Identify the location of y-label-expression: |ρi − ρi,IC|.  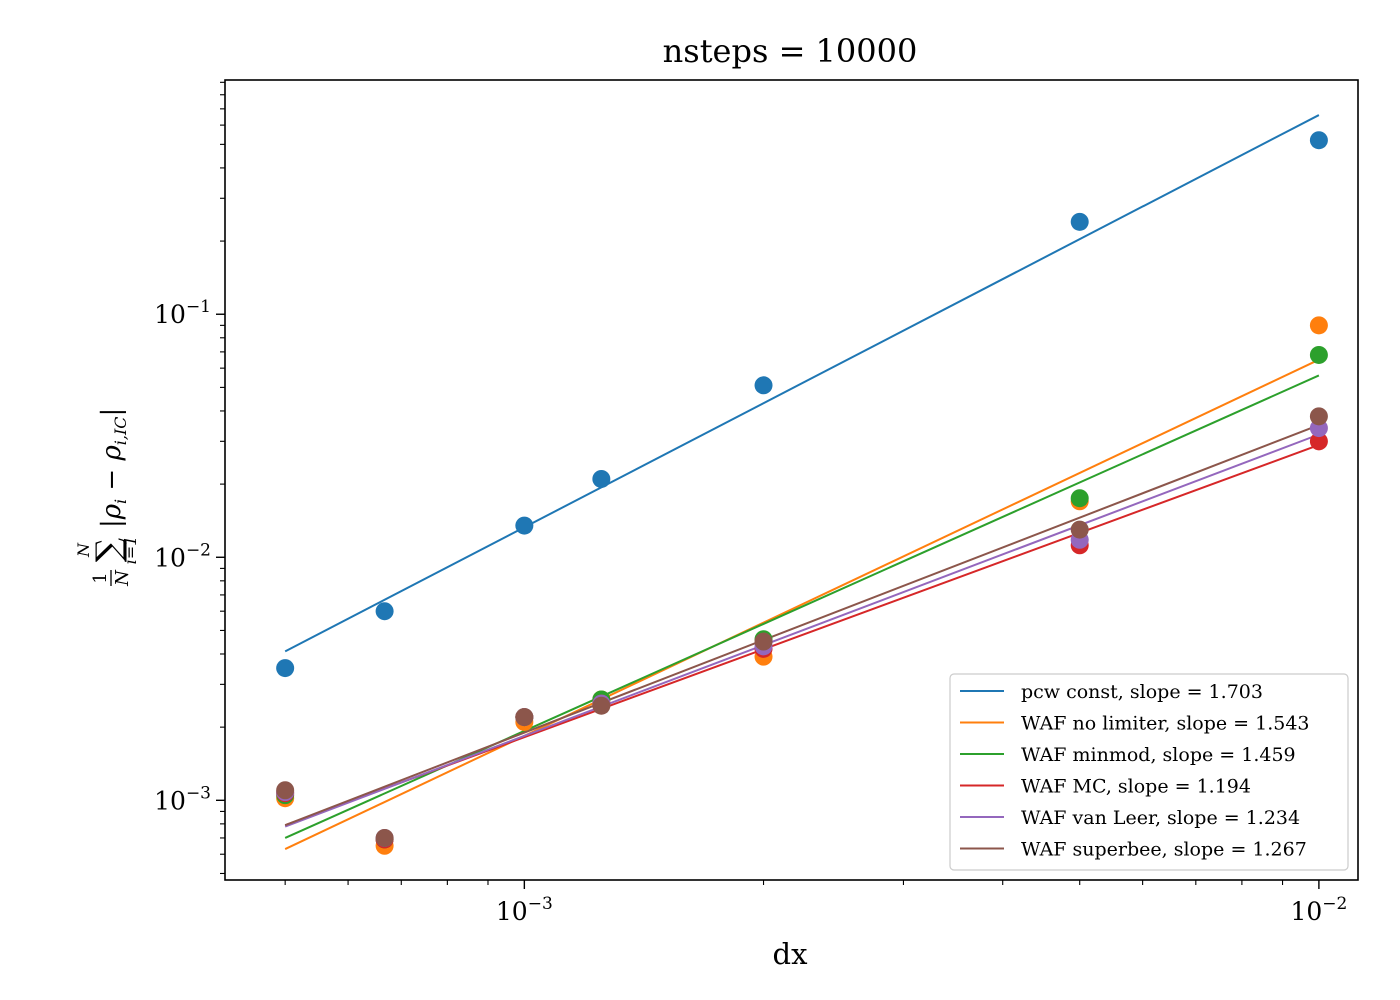
(113, 468).